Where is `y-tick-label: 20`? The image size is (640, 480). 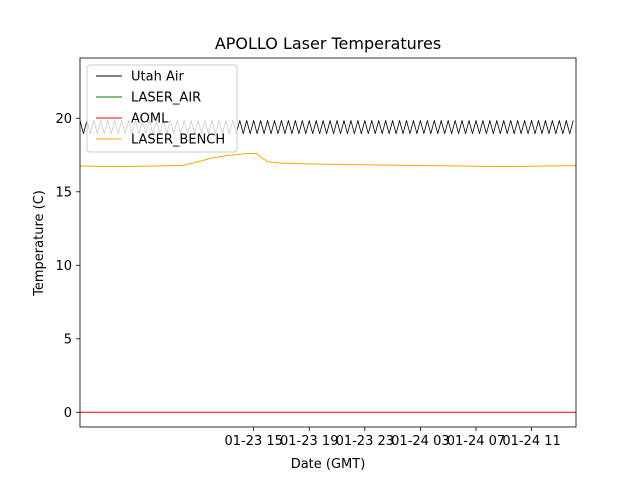 y-tick-label: 20 is located at coordinates (63, 119).